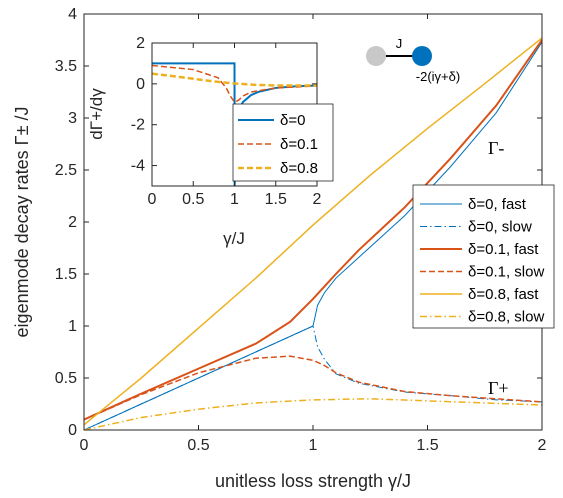  Describe the element at coordinates (66, 66) in the screenshot. I see `main-y-tick-label: 3.5` at that location.